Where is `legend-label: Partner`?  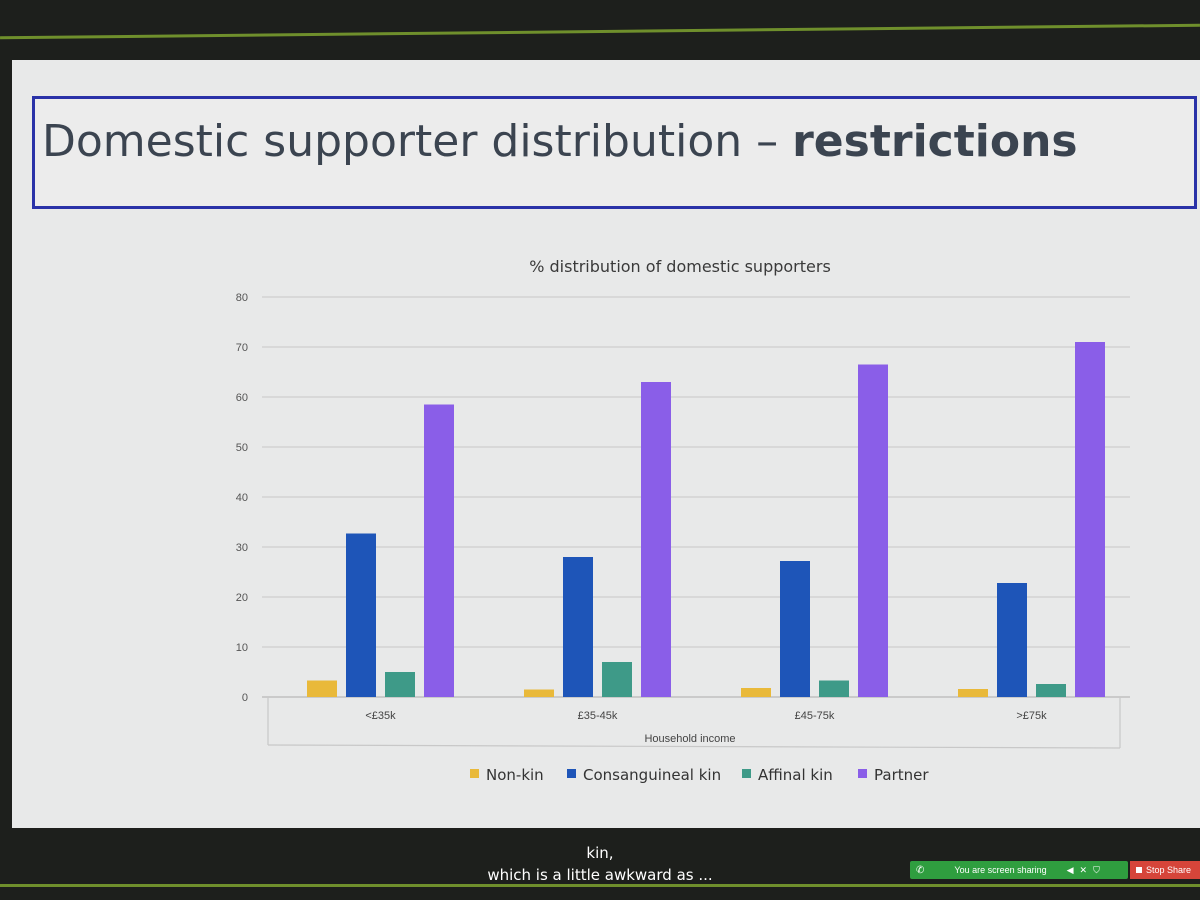 legend-label: Partner is located at coordinates (901, 775).